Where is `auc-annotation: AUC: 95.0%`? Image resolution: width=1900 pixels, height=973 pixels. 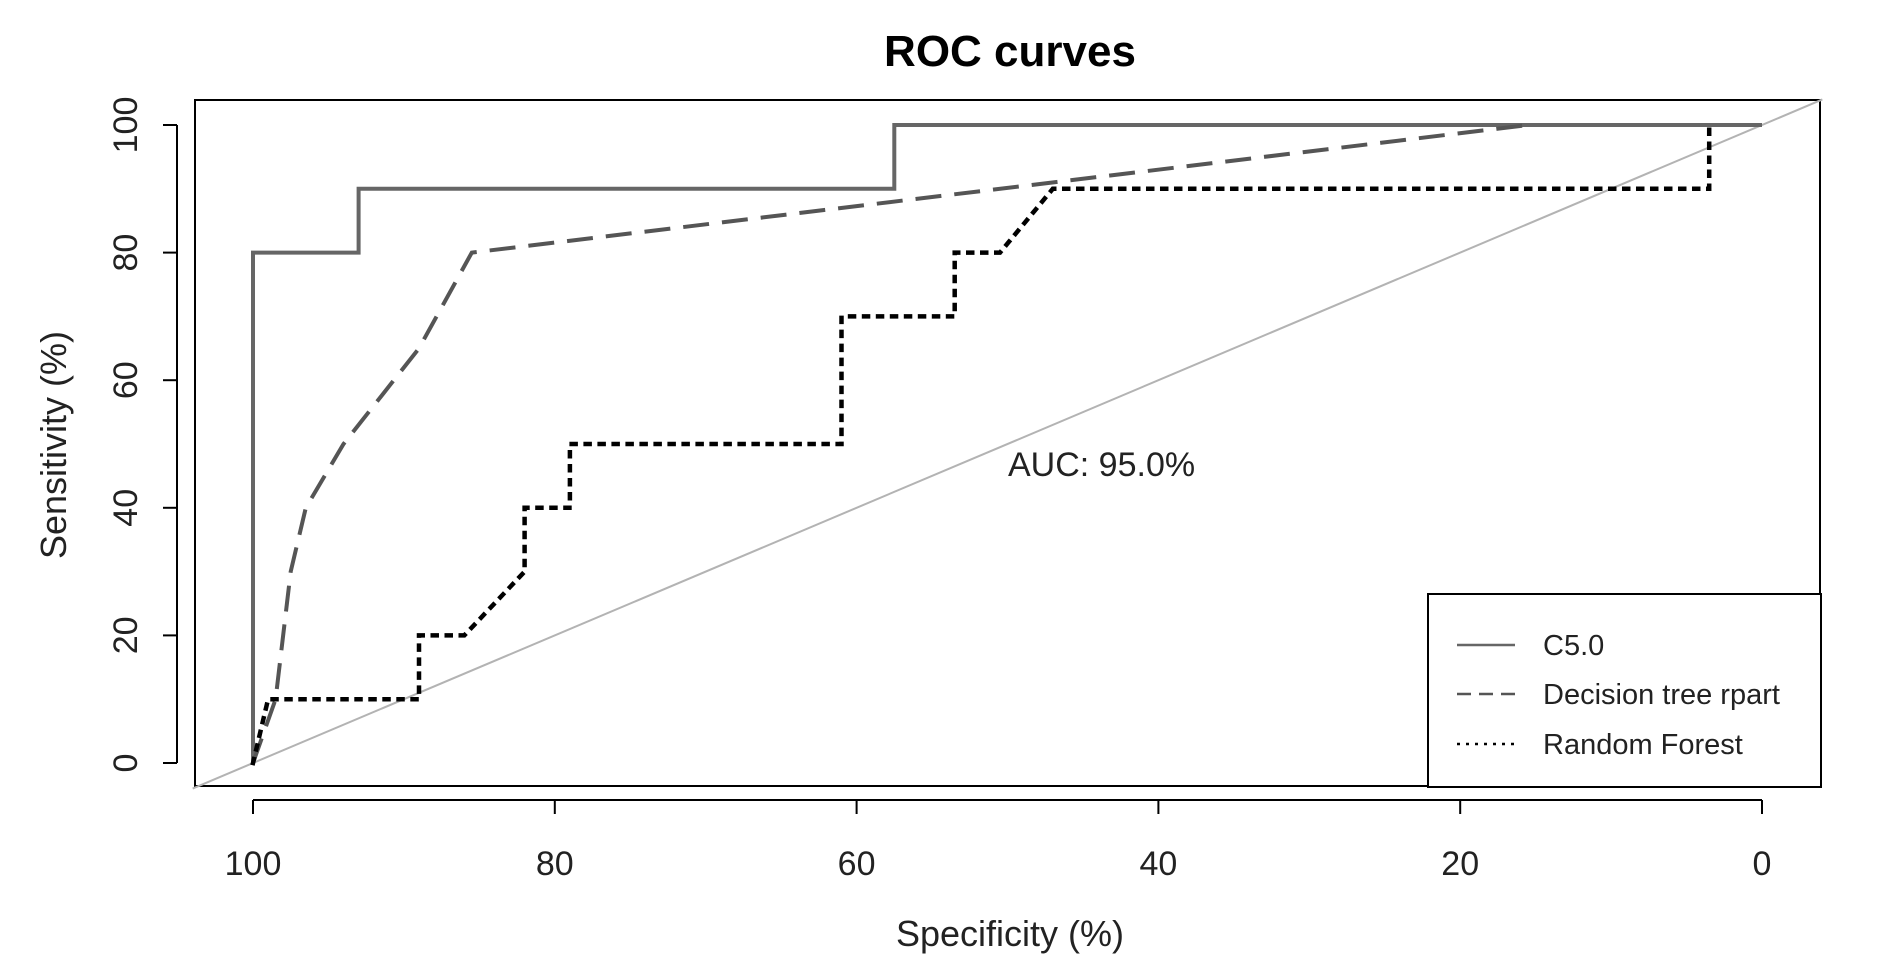
auc-annotation: AUC: 95.0% is located at coordinates (1101, 465).